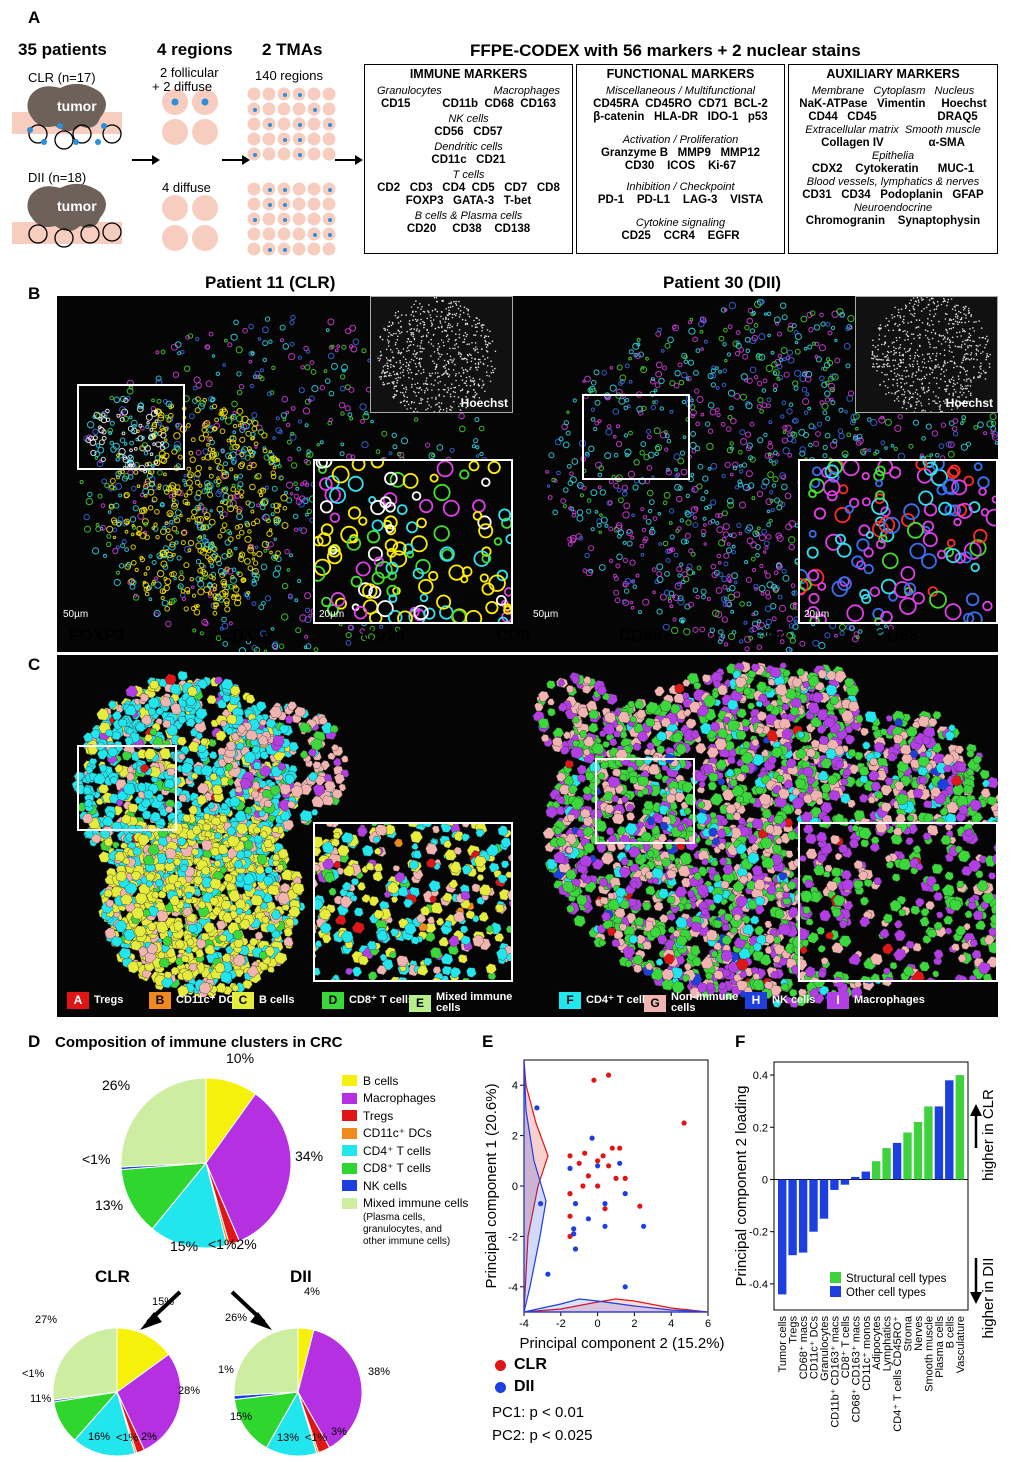 The width and height of the screenshot is (1024, 1462). I want to click on zoom-inset-right: 20µm, so click(898, 541).